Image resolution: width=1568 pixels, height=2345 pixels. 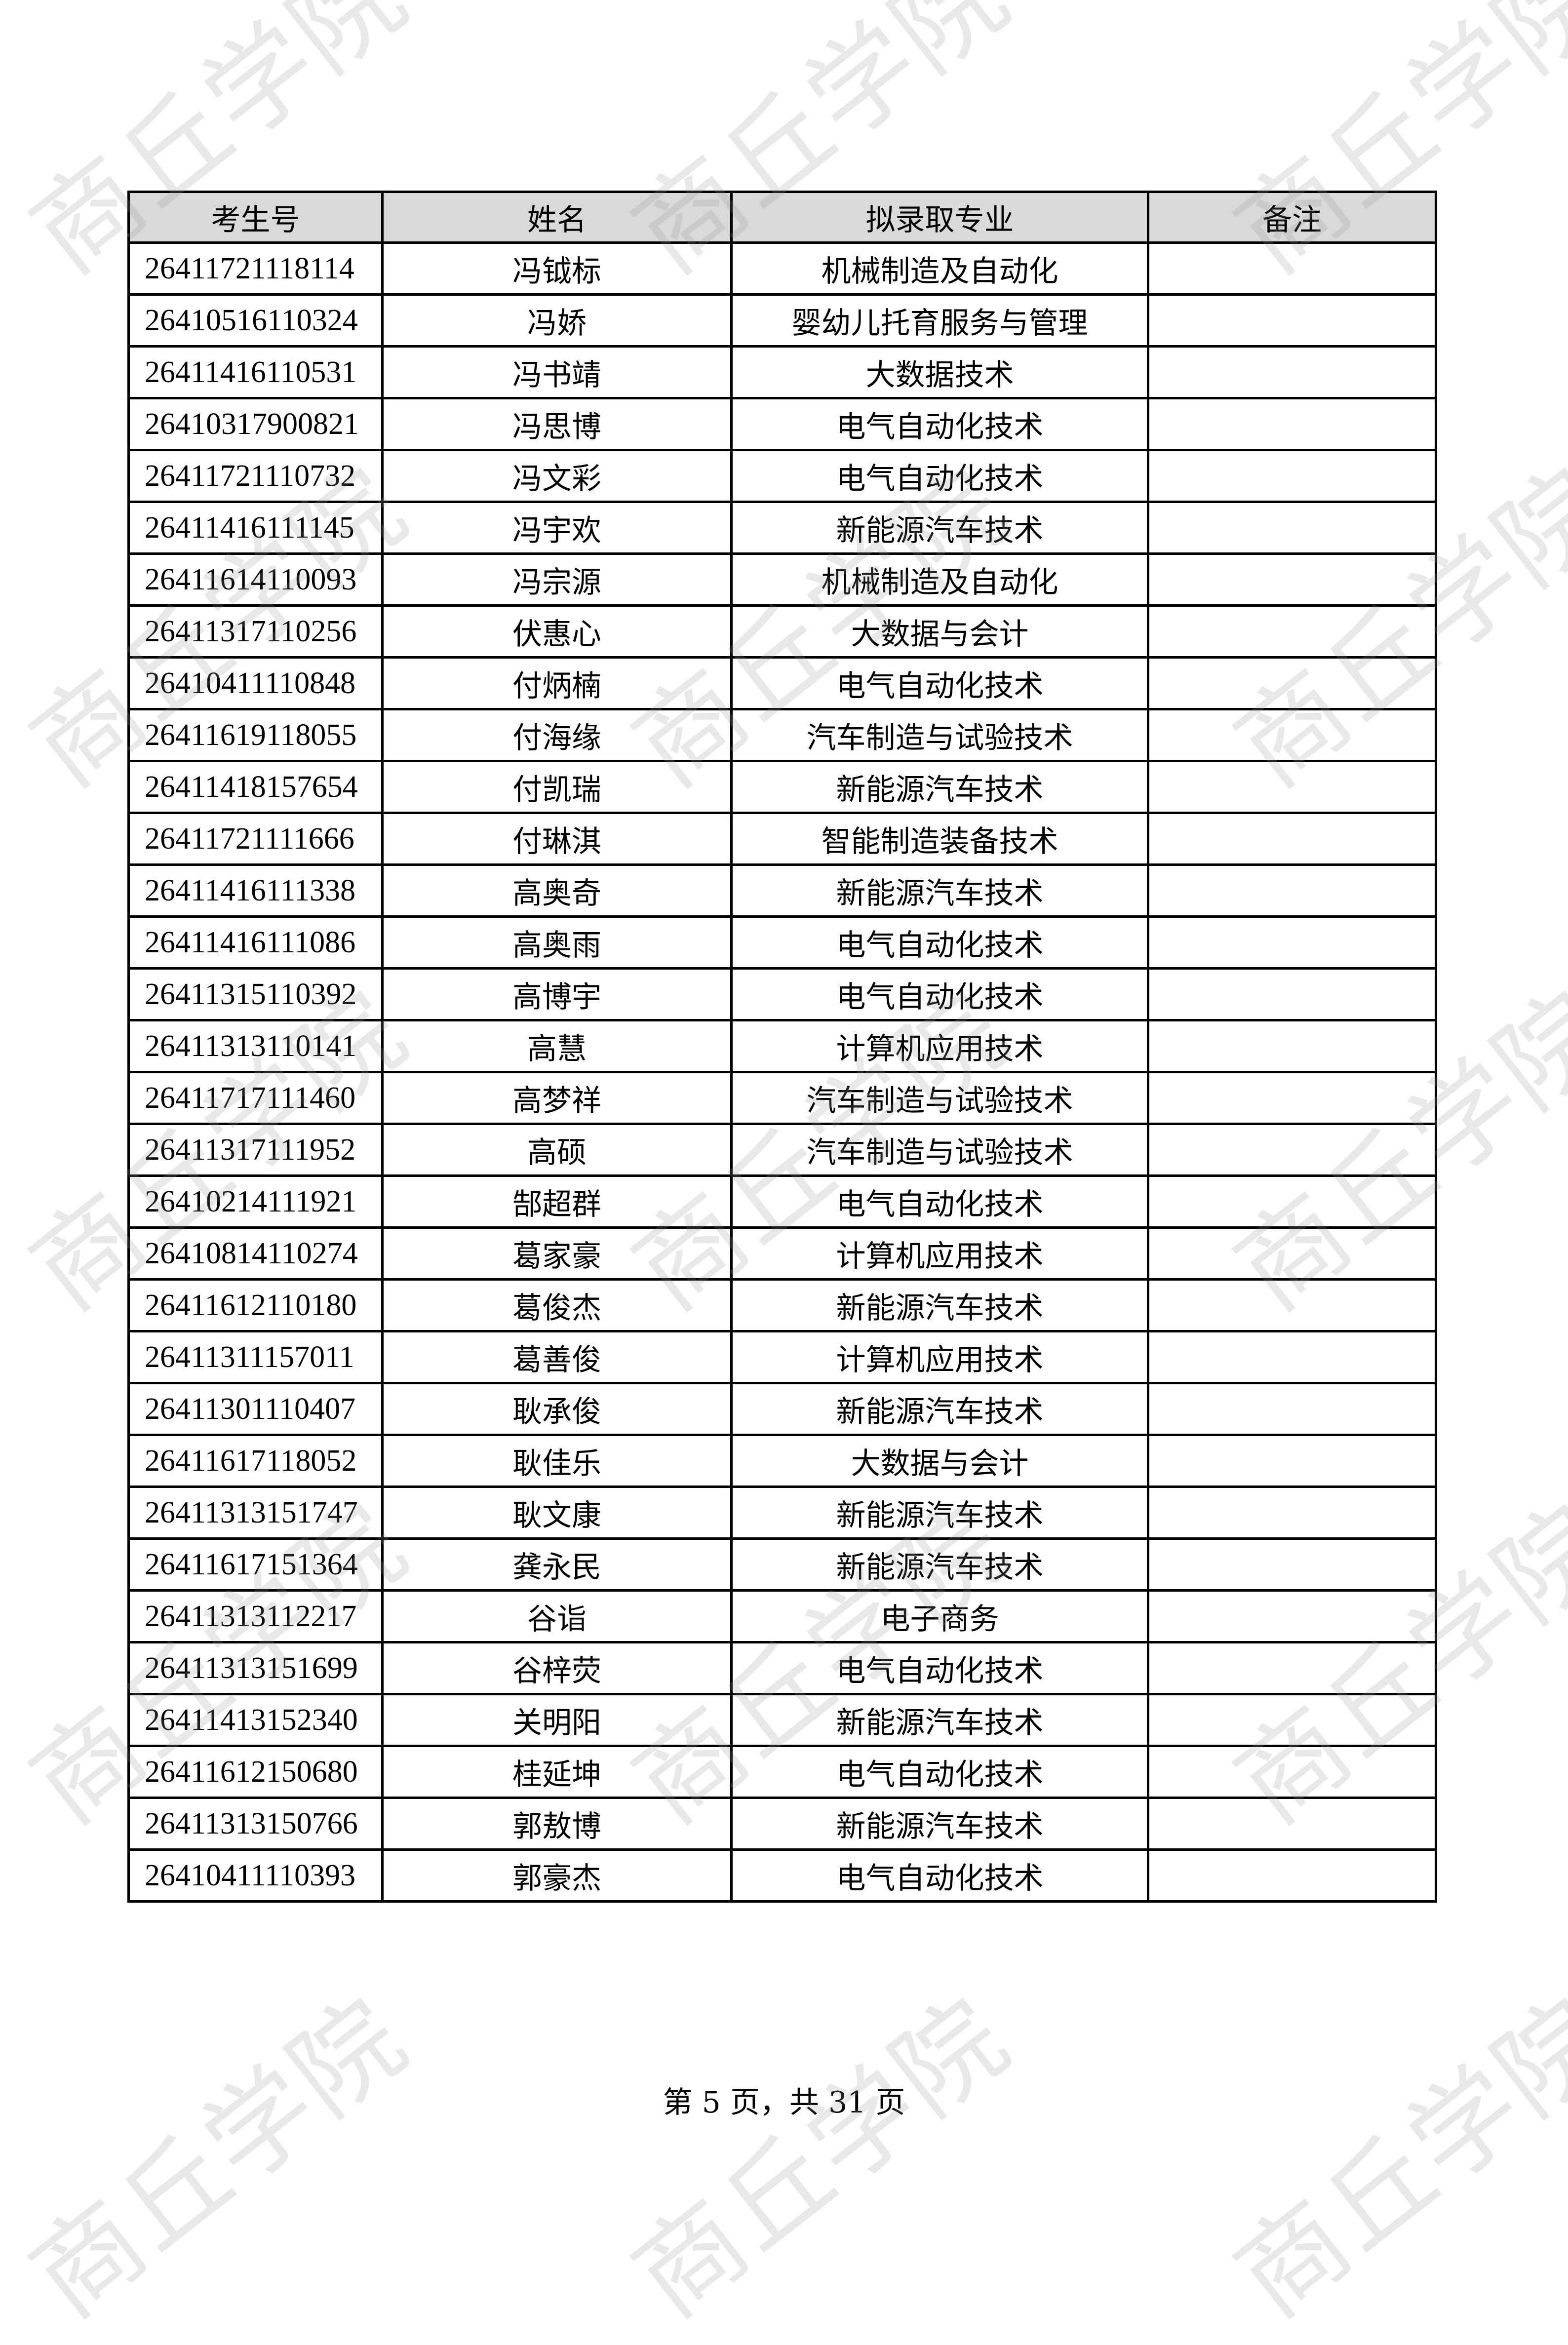 What do you see at coordinates (255, 1254) in the screenshot?
I see `exam-number-cell: 26410814110274` at bounding box center [255, 1254].